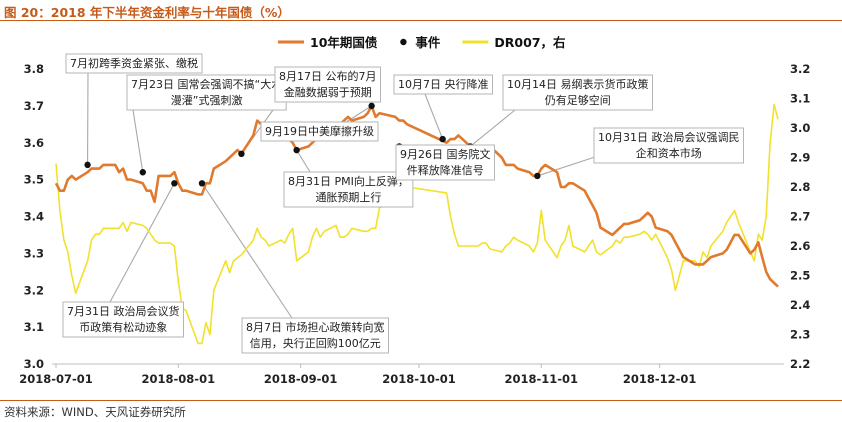 The height and width of the screenshot is (422, 842). Describe the element at coordinates (123, 327) in the screenshot. I see `annotation-text: 币政策有松动迹象` at that location.